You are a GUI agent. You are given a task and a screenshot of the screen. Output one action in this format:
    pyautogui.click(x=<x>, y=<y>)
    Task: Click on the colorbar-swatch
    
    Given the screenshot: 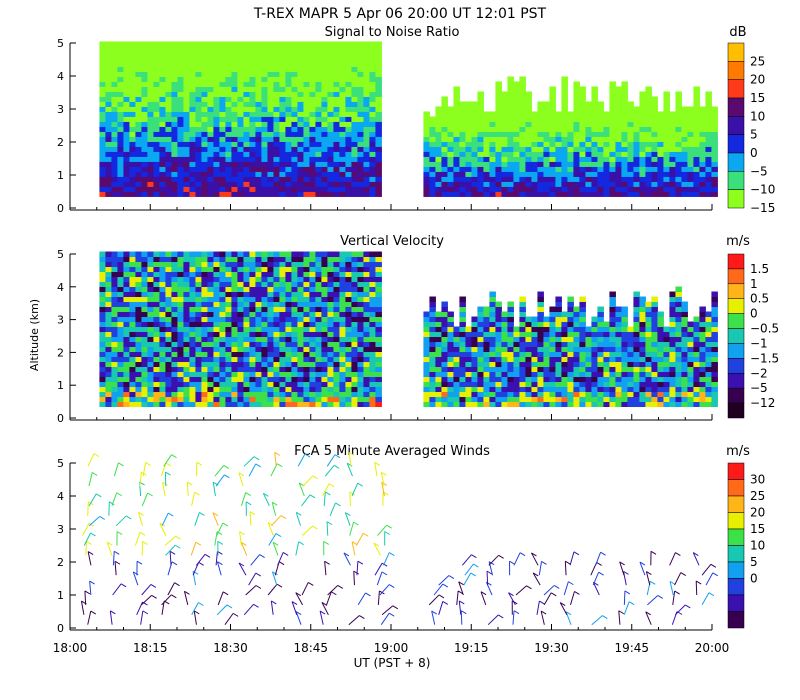 What is the action you would take?
    pyautogui.click(x=736, y=381)
    